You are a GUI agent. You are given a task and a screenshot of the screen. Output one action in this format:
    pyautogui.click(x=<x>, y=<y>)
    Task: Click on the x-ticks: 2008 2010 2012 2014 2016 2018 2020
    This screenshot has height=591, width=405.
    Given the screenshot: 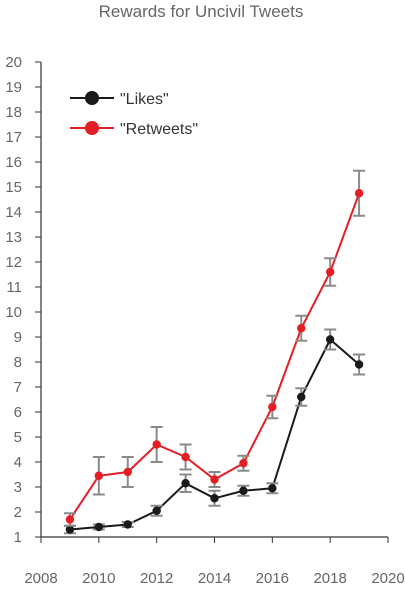 What is the action you would take?
    pyautogui.click(x=214, y=561)
    